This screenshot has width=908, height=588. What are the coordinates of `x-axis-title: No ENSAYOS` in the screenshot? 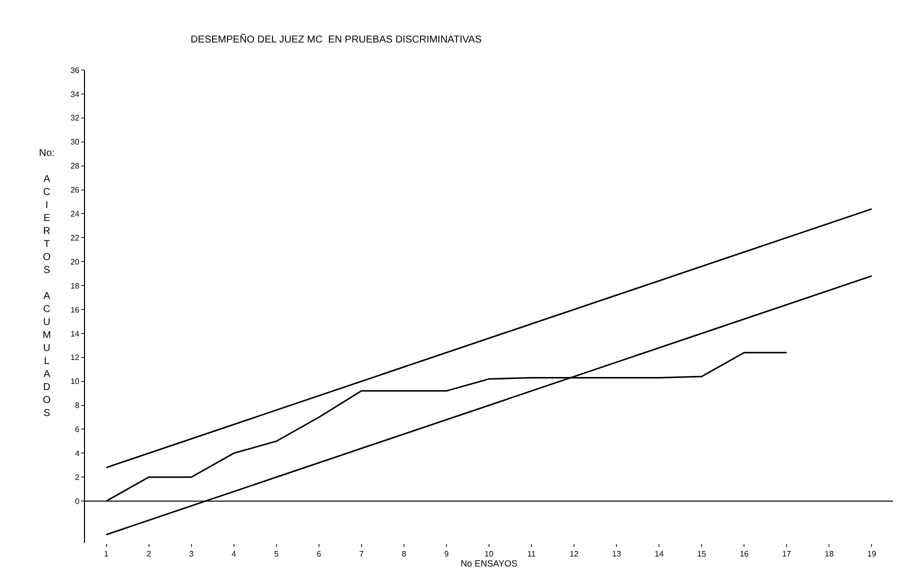 It's located at (489, 563).